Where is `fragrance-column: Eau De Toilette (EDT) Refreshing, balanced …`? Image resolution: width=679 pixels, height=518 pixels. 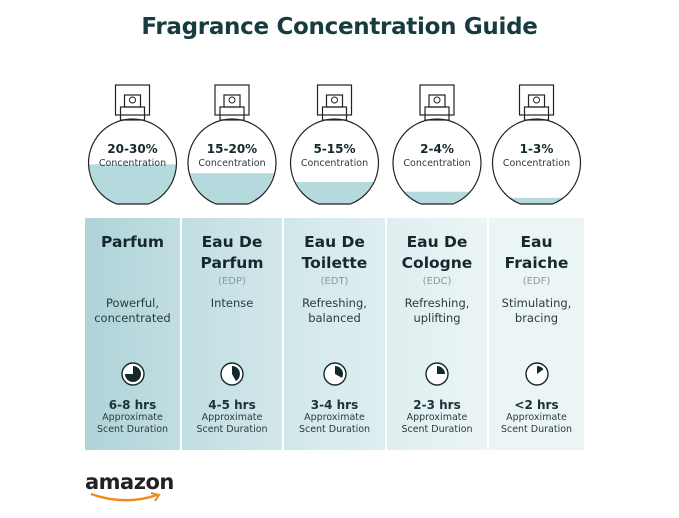
fragrance-column: Eau De Toilette (EDT) Refreshing, balanced … is located at coordinates (334, 334).